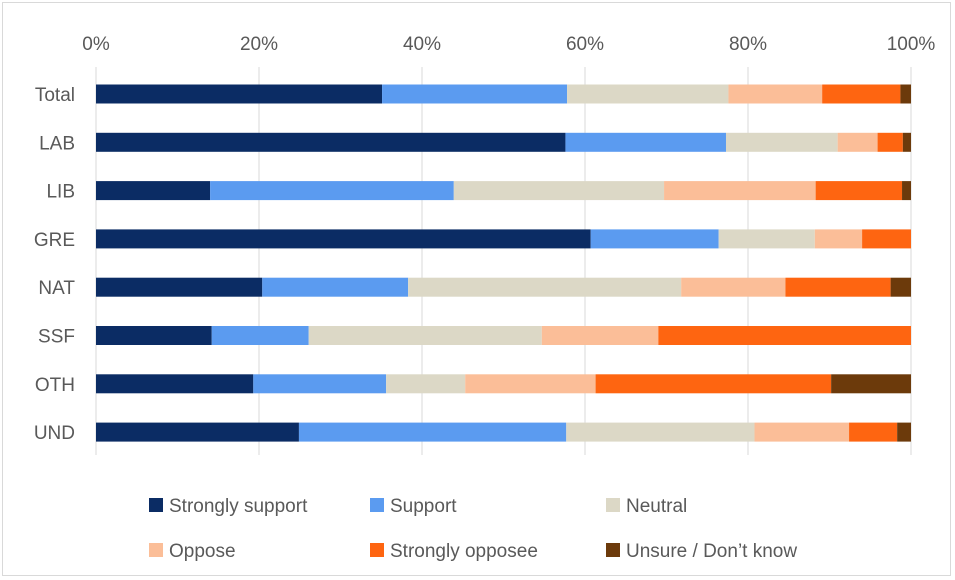 The height and width of the screenshot is (580, 955). Describe the element at coordinates (202, 551) in the screenshot. I see `legend-label: Oppose` at that location.